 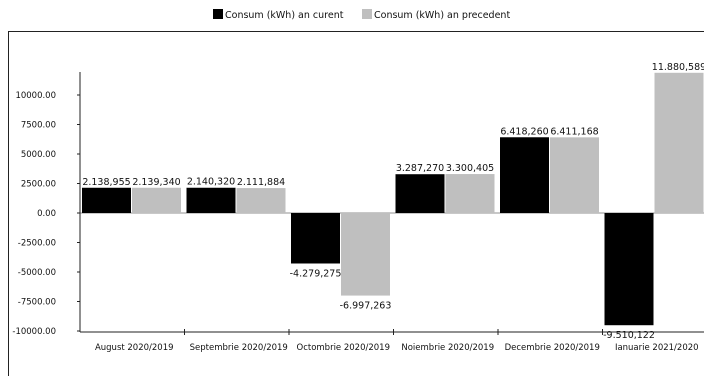 I want to click on y-tick-label: -2500.00, so click(x=37, y=244).